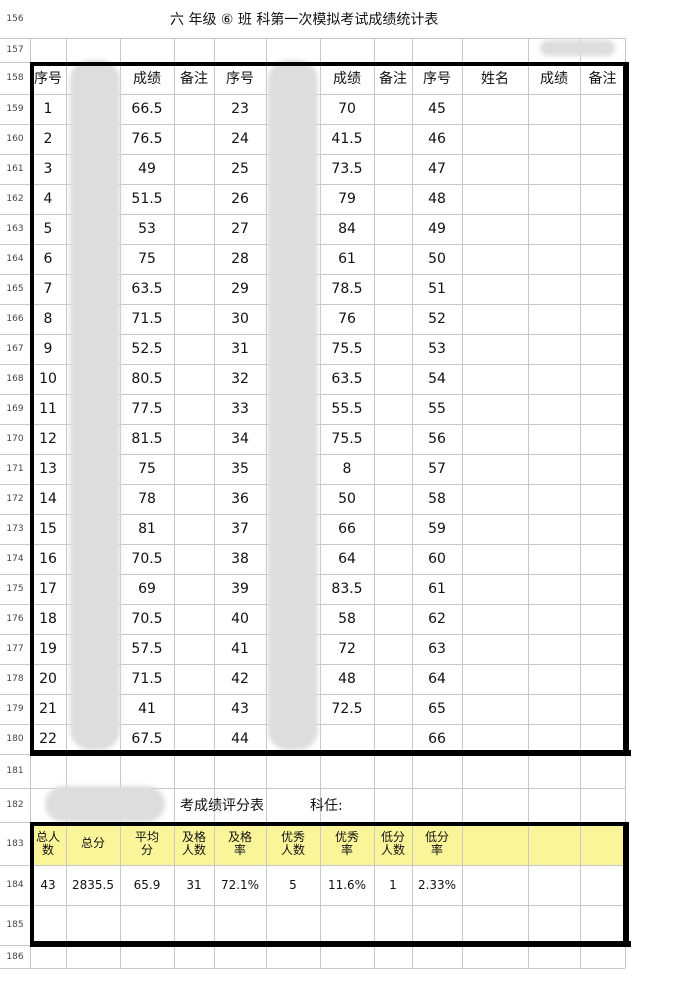  Describe the element at coordinates (240, 109) in the screenshot. I see `row-index: 23` at that location.